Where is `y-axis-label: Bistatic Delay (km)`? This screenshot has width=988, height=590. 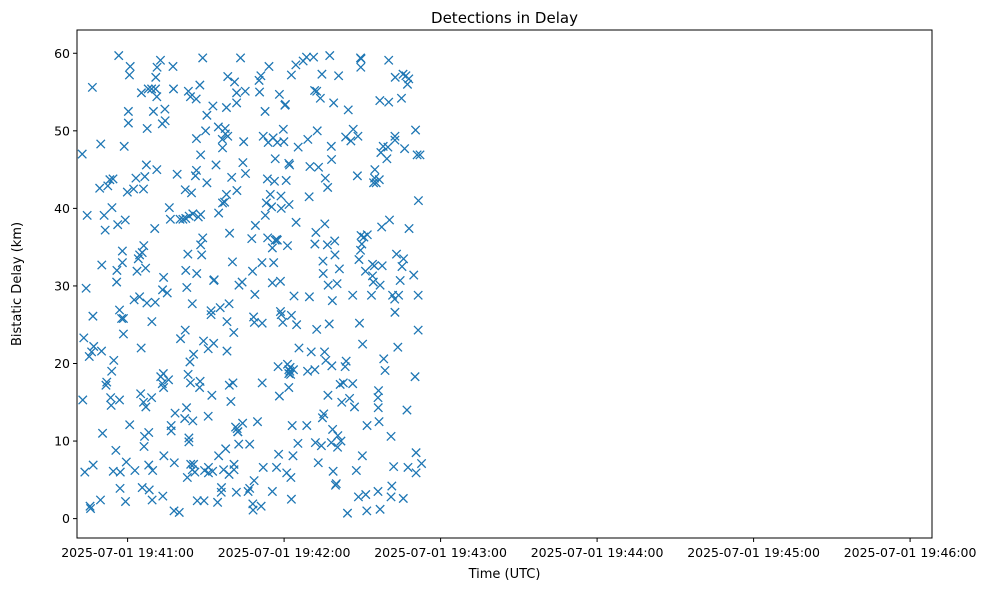
y-axis-label: Bistatic Delay (km) is located at coordinates (17, 284).